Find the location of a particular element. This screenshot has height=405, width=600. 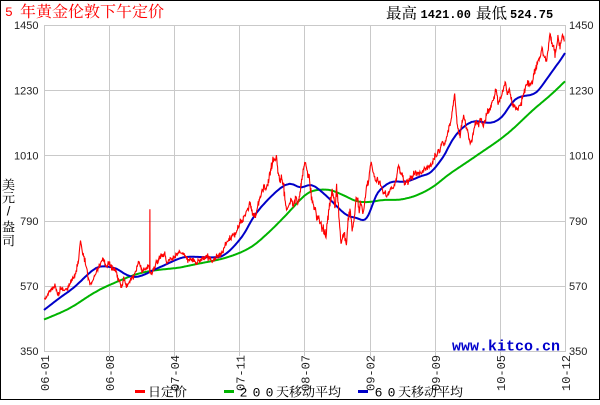

svg-text: 07-04 is located at coordinates (176, 373).